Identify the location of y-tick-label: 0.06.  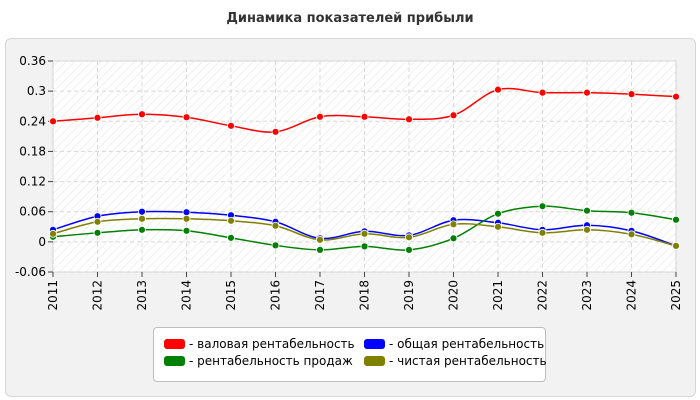
(32, 212).